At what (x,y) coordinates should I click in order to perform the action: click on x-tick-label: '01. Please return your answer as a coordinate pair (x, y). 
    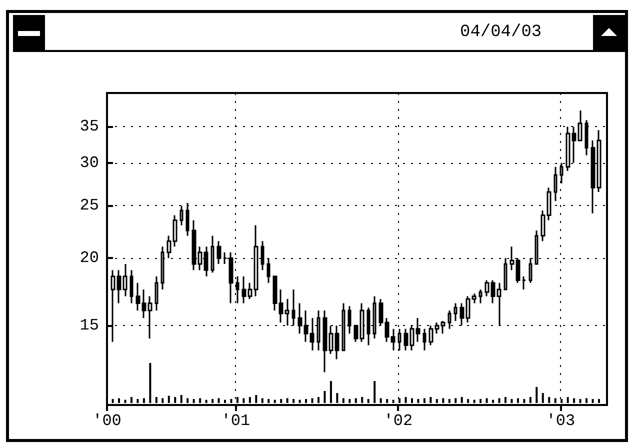
    Looking at the image, I should click on (235, 421).